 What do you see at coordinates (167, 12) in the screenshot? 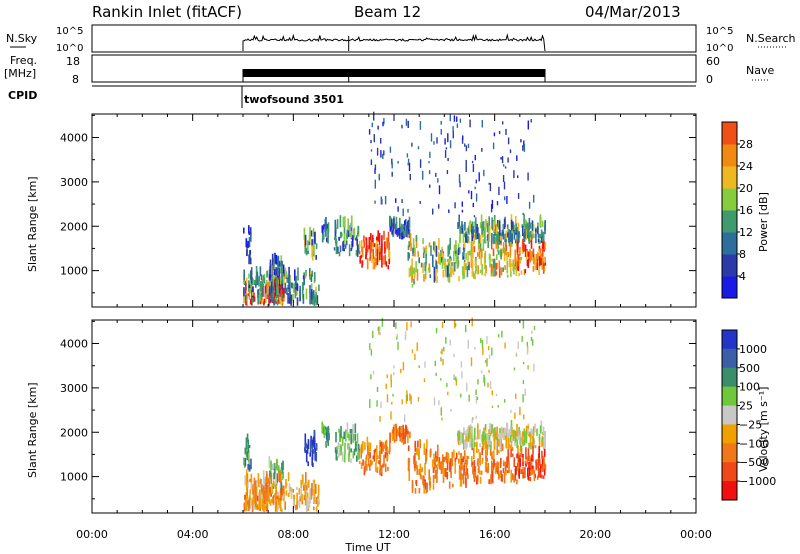
I see `station-title: Rankin Inlet (fitACF)` at bounding box center [167, 12].